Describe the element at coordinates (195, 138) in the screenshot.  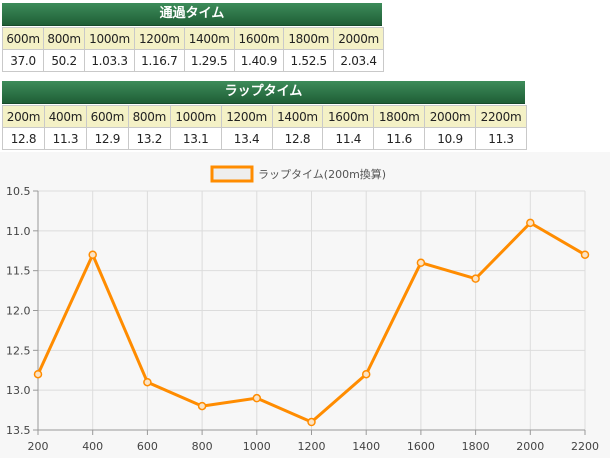
I see `lap-time-value-cell-4: 13.1` at that location.